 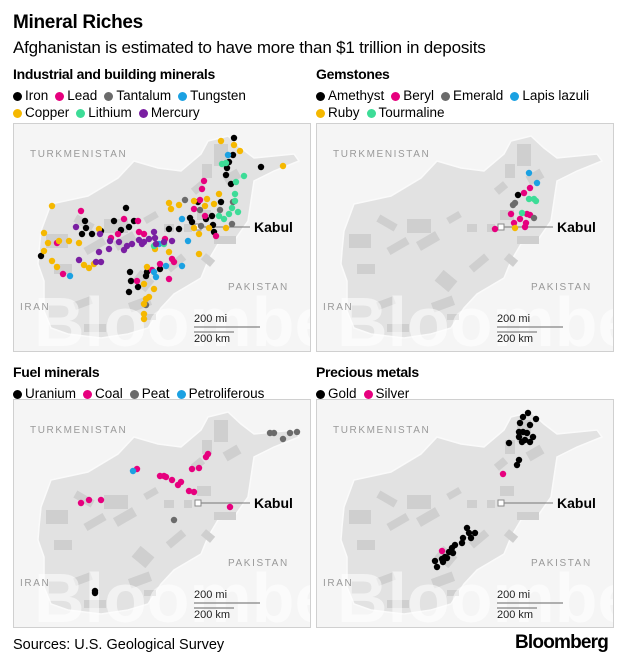 I want to click on legend-item: Petroliferous, so click(x=220, y=393).